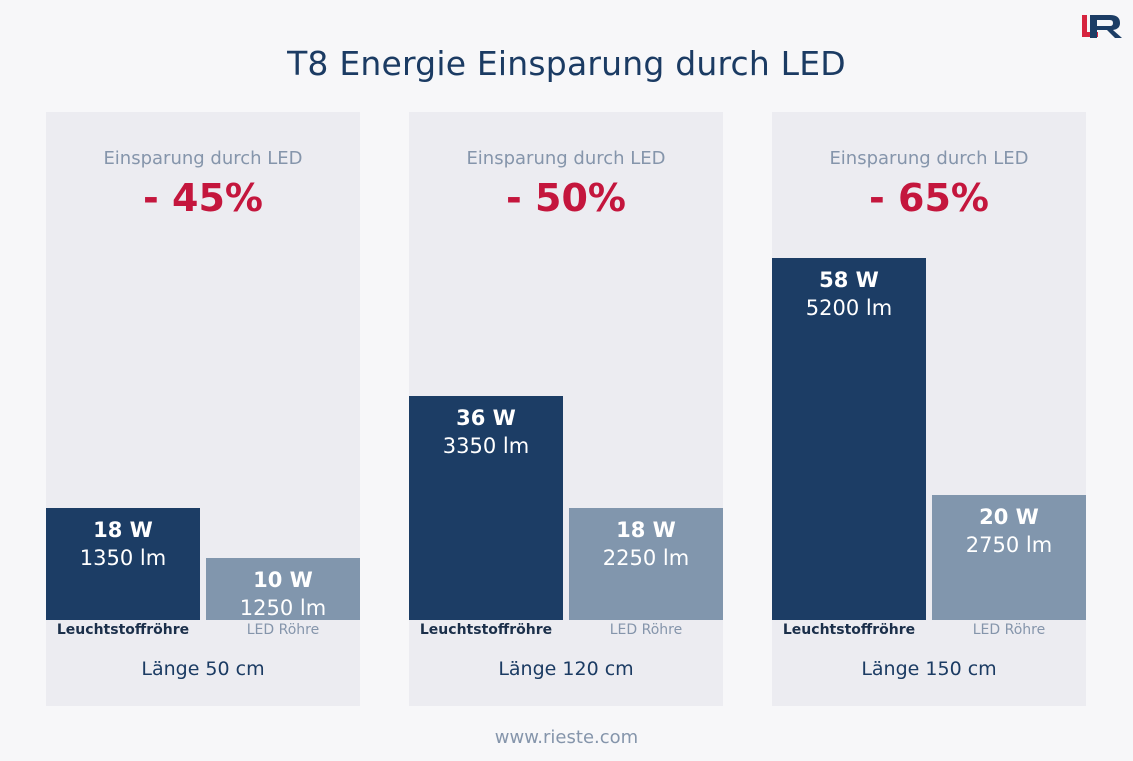  What do you see at coordinates (1009, 517) in the screenshot?
I see `bar-watt-label: 20 W` at bounding box center [1009, 517].